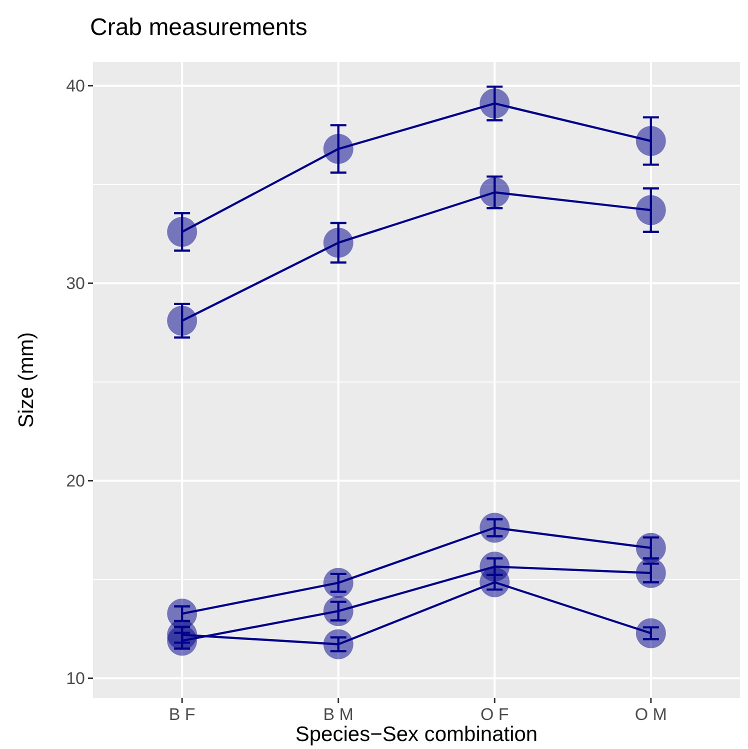 This screenshot has width=748, height=749. What do you see at coordinates (494, 714) in the screenshot?
I see `x-tick-label: O F` at bounding box center [494, 714].